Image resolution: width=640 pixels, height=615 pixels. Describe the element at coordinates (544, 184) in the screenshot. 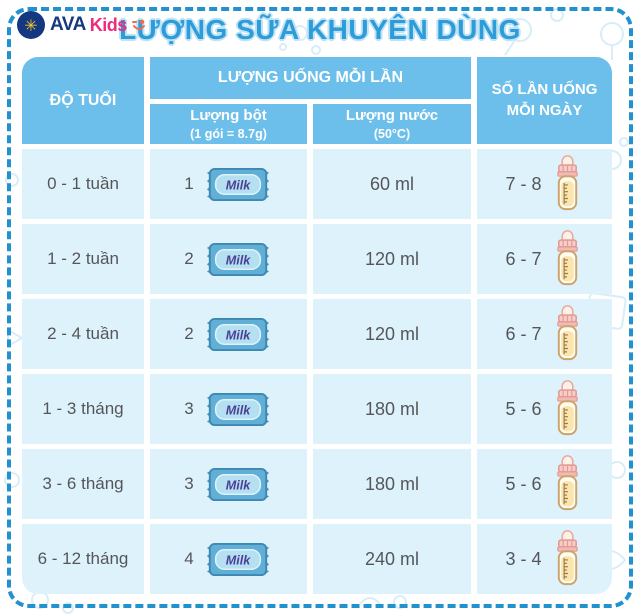

I see `times-cell: 7 - 8` at that location.